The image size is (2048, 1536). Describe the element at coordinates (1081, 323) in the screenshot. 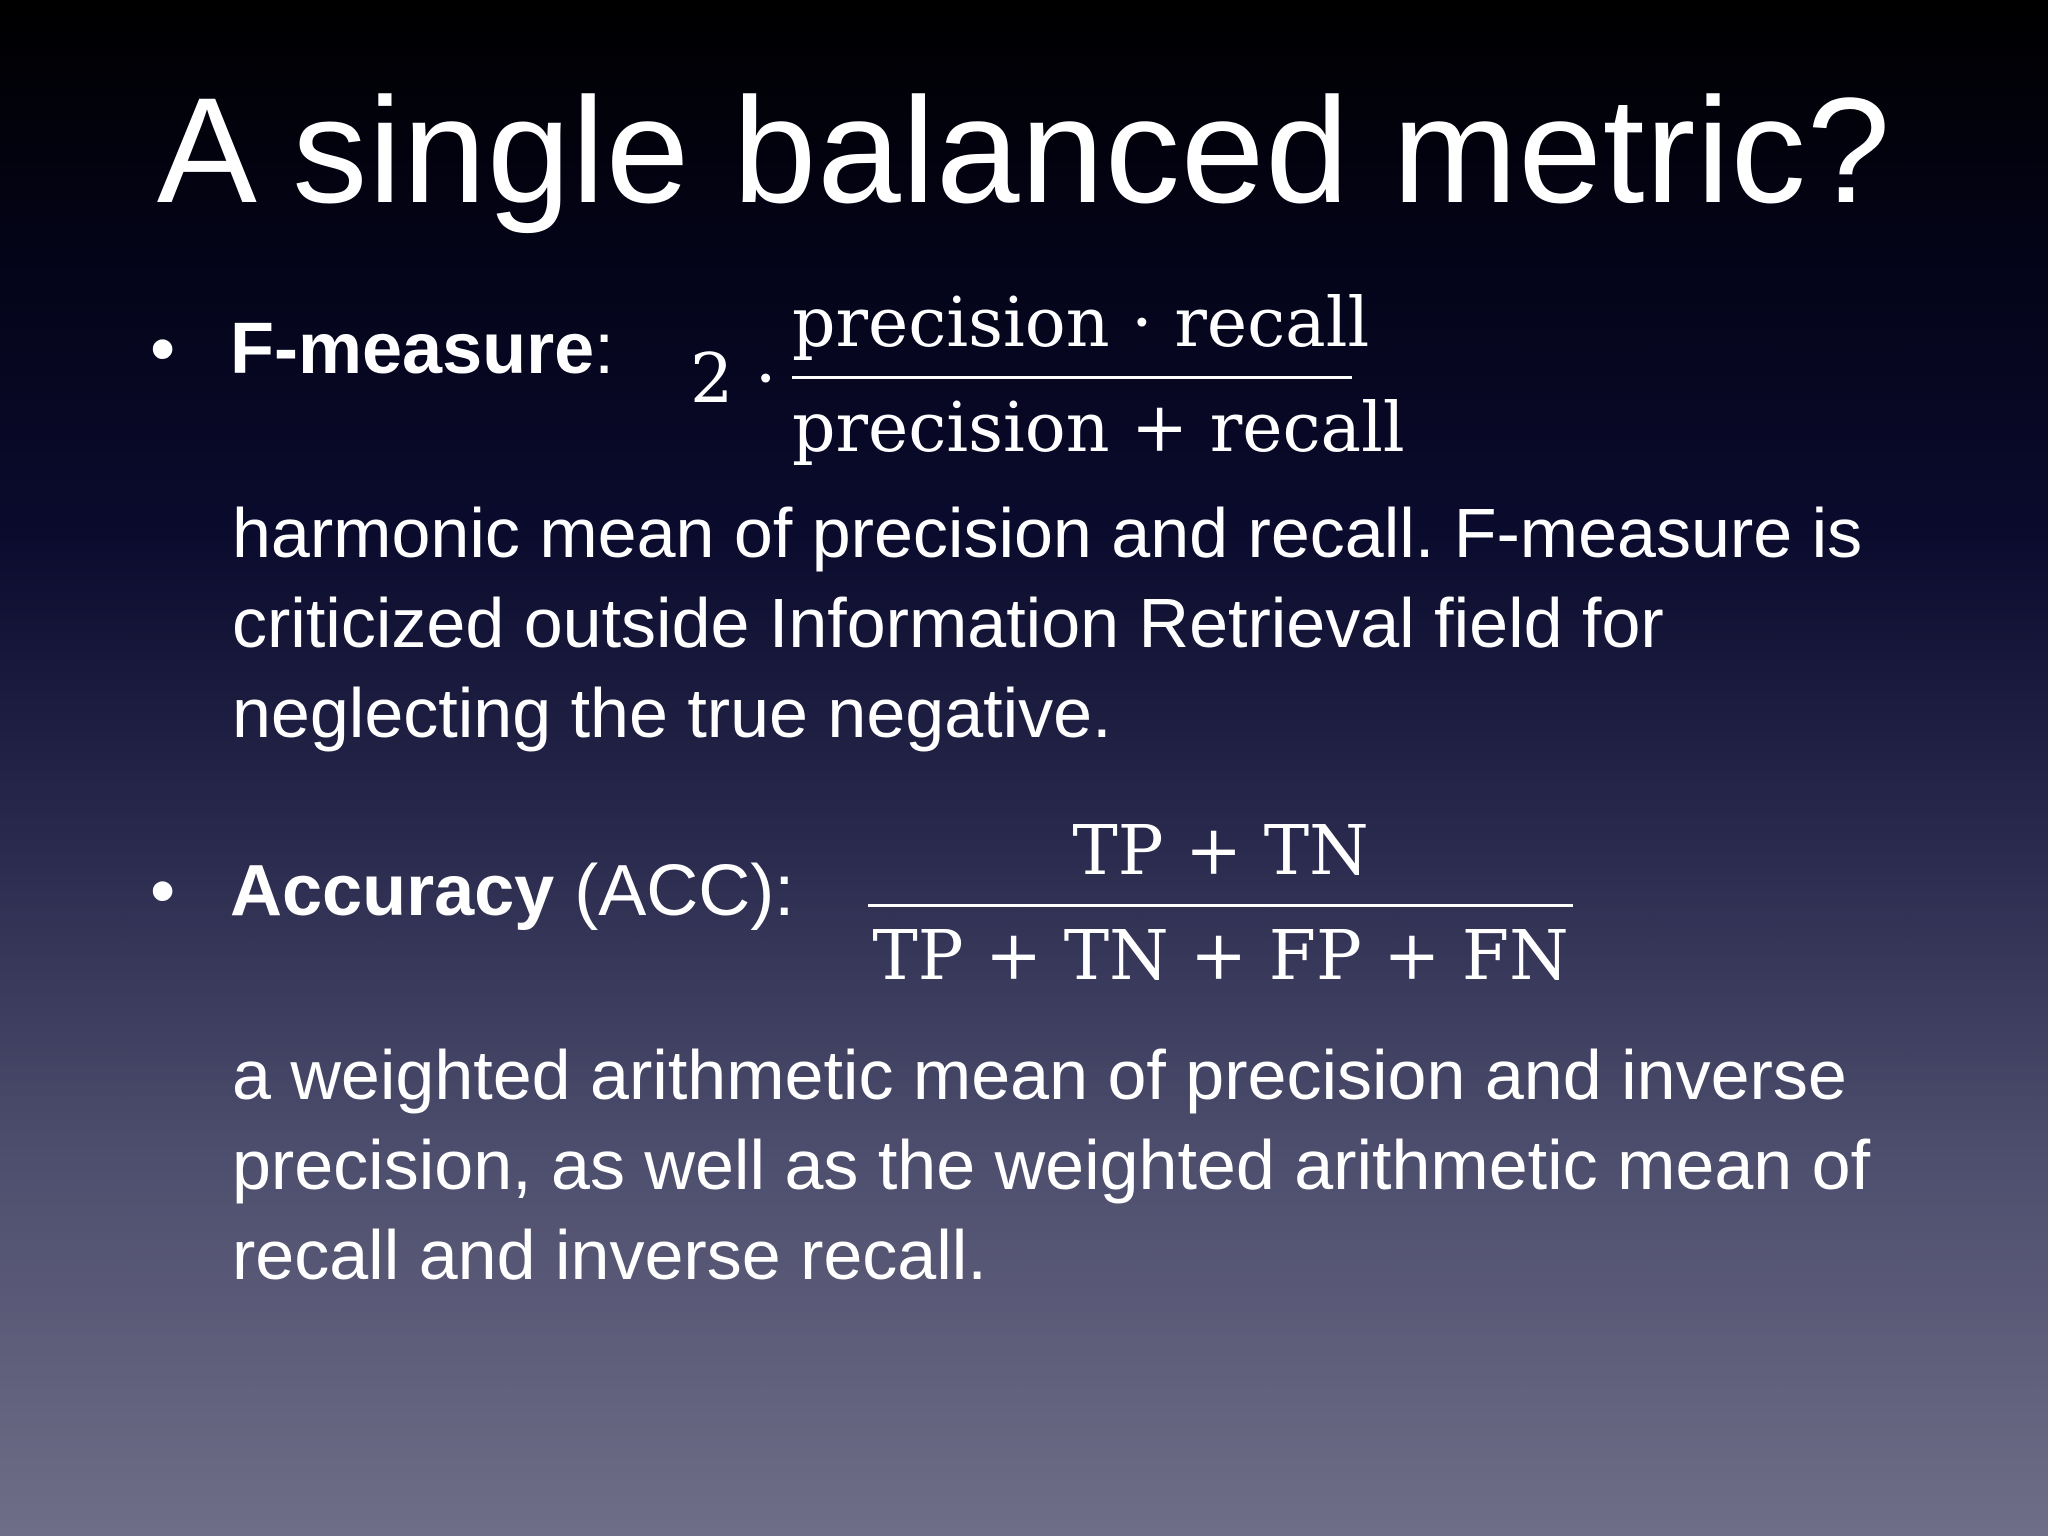

I see `f-measure-numerator: precision · recall` at that location.